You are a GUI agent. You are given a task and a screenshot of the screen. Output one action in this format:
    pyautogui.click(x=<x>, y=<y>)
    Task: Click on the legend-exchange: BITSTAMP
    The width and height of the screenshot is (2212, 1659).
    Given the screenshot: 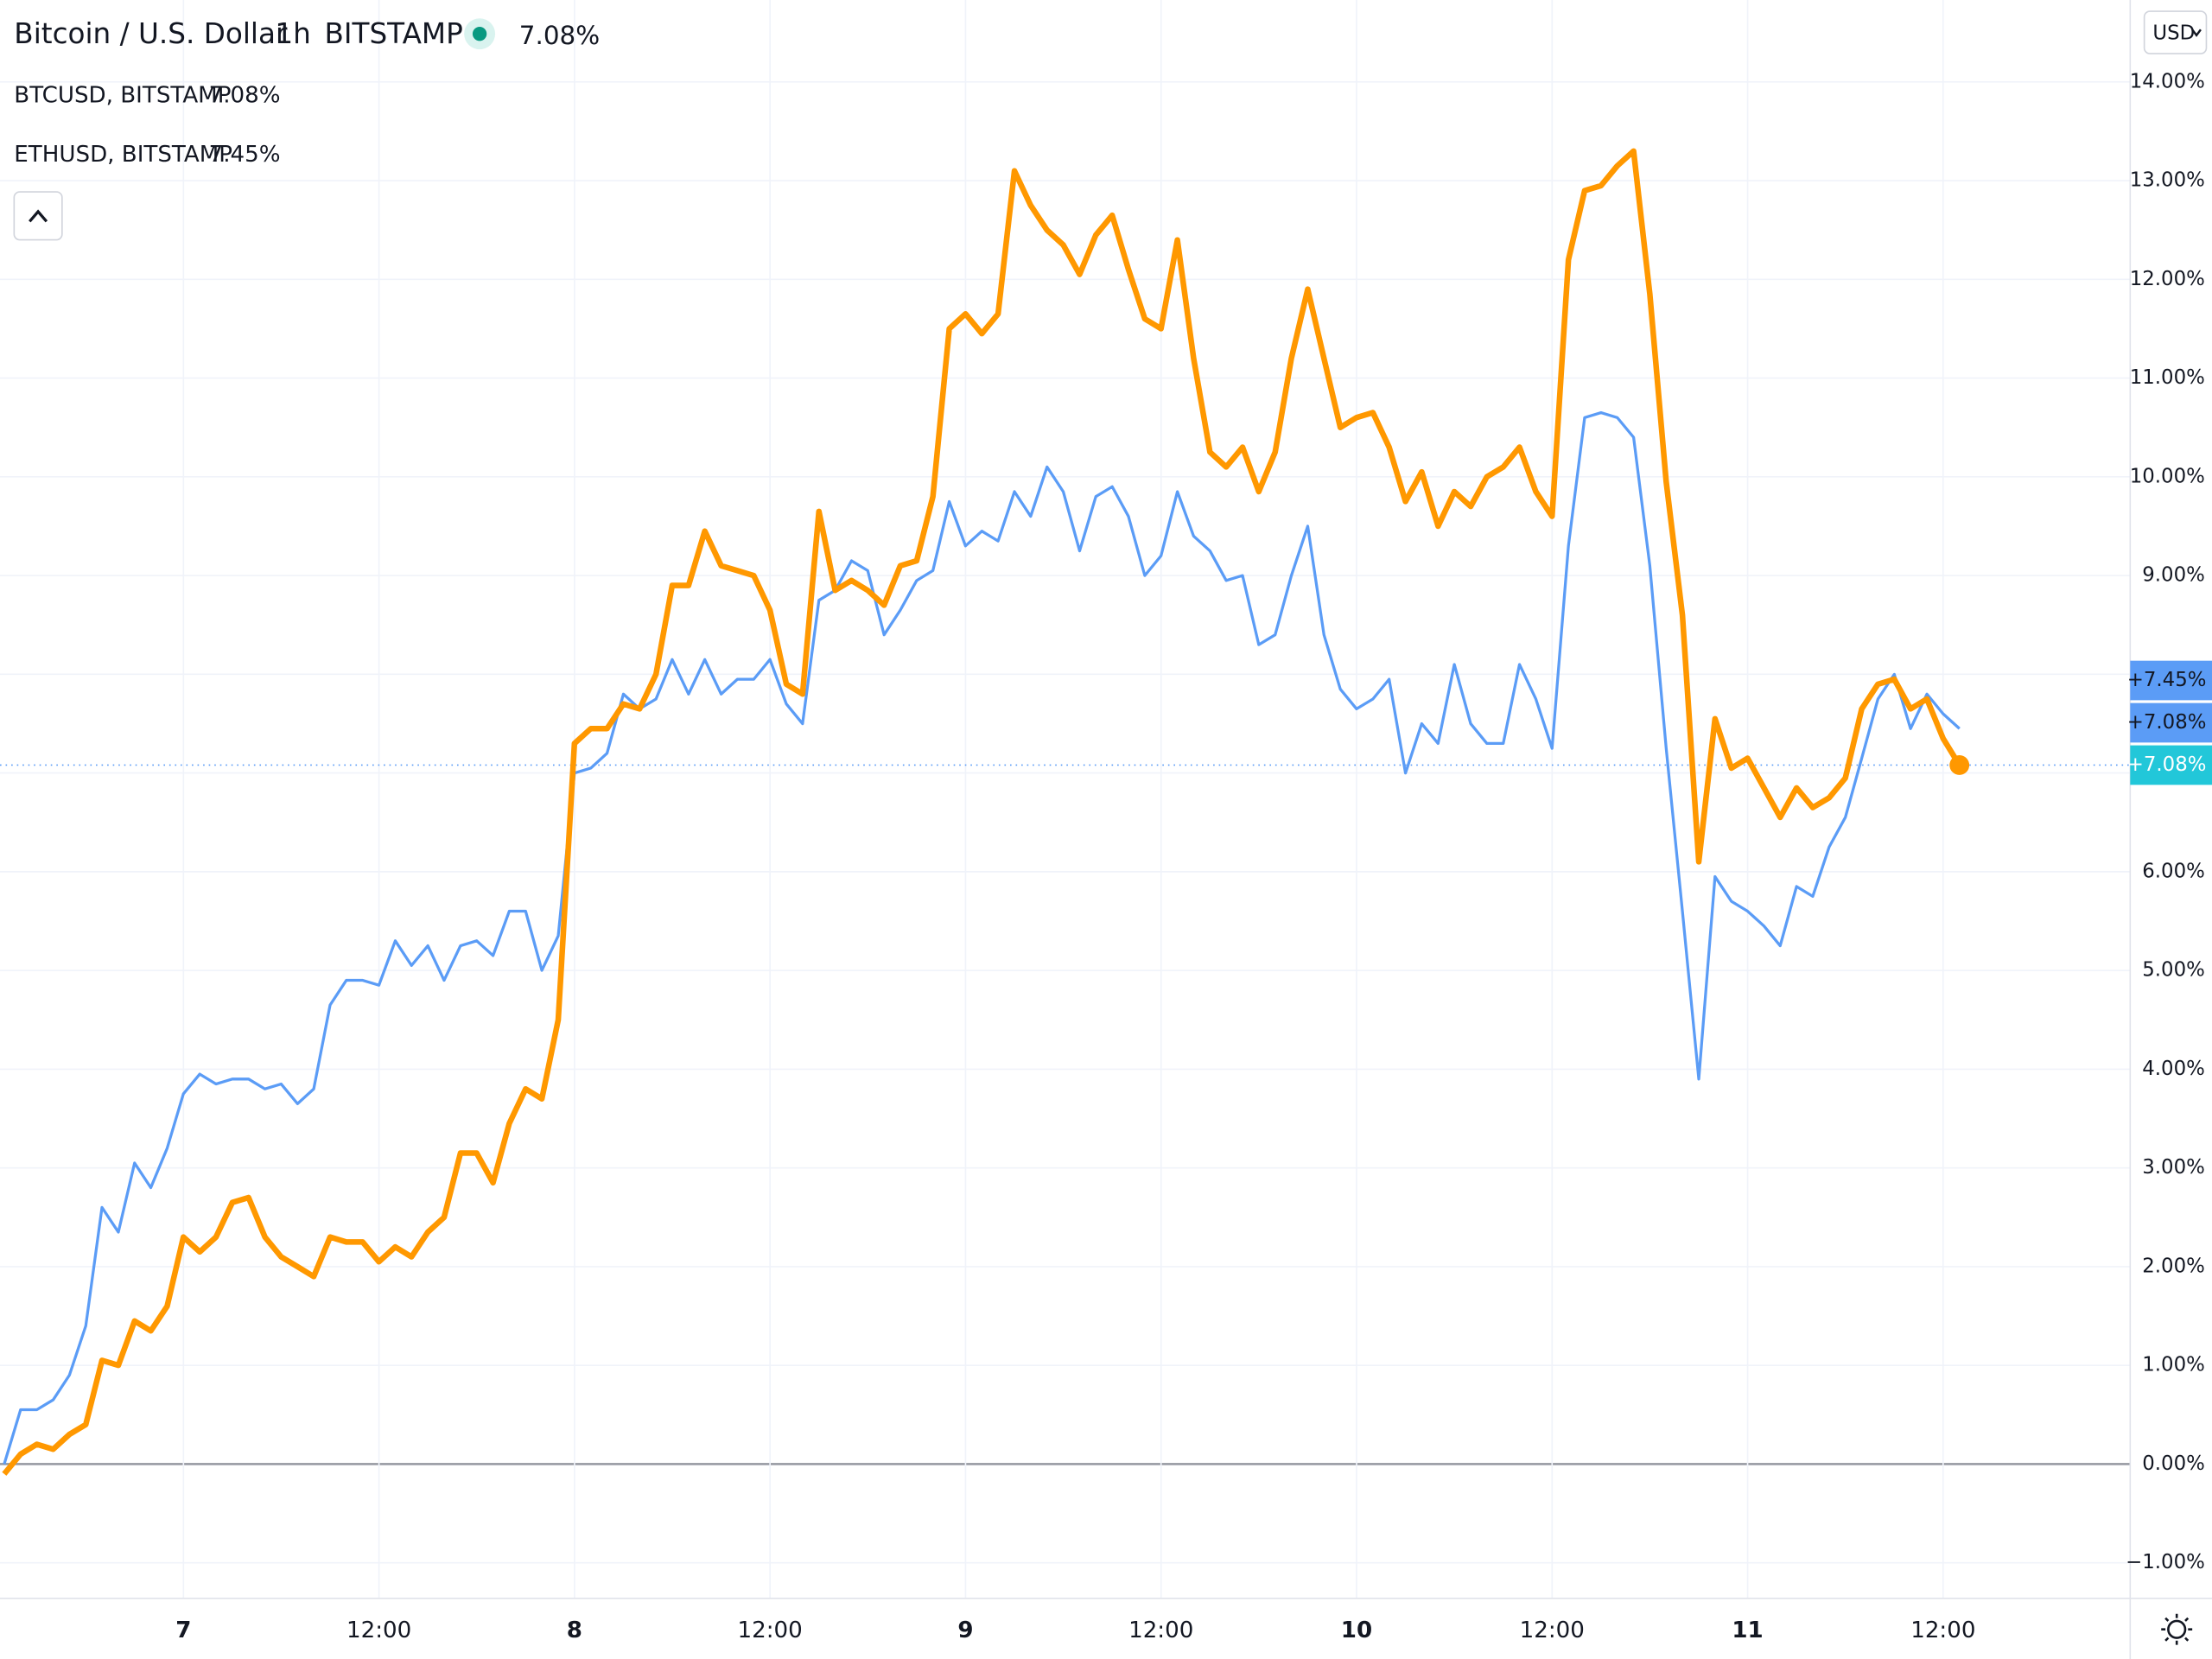 What is the action you would take?
    pyautogui.click(x=394, y=33)
    